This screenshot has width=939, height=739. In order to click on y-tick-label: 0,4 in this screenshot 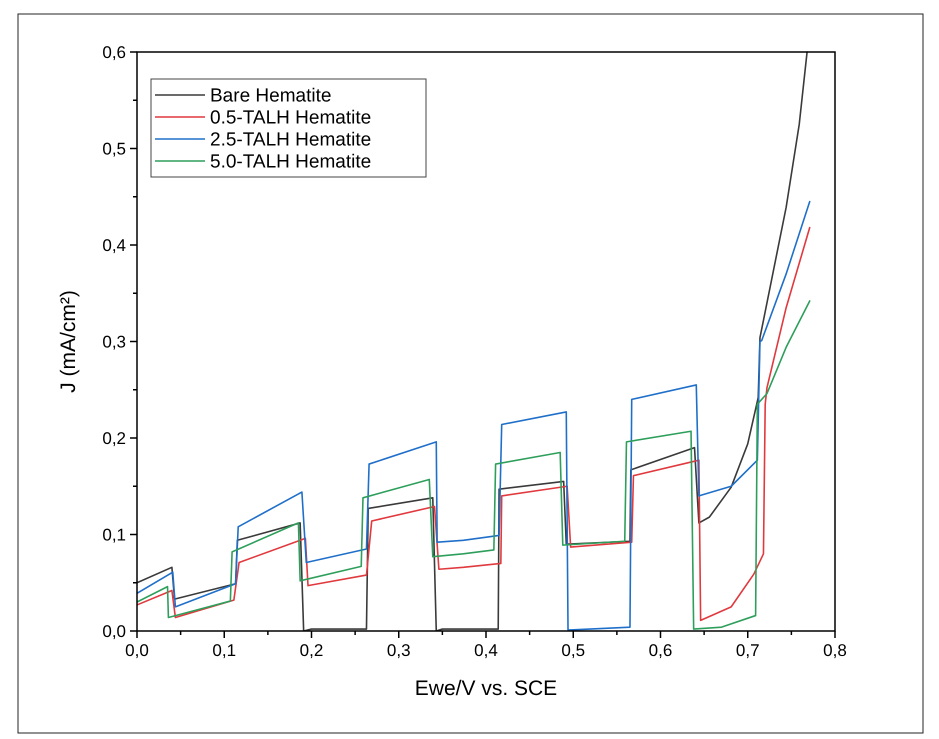, I will do `click(114, 245)`.